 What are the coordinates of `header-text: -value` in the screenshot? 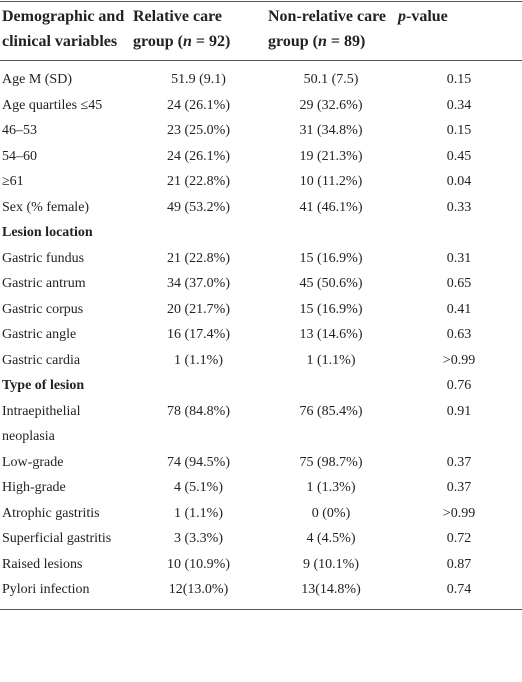 It's located at (427, 16).